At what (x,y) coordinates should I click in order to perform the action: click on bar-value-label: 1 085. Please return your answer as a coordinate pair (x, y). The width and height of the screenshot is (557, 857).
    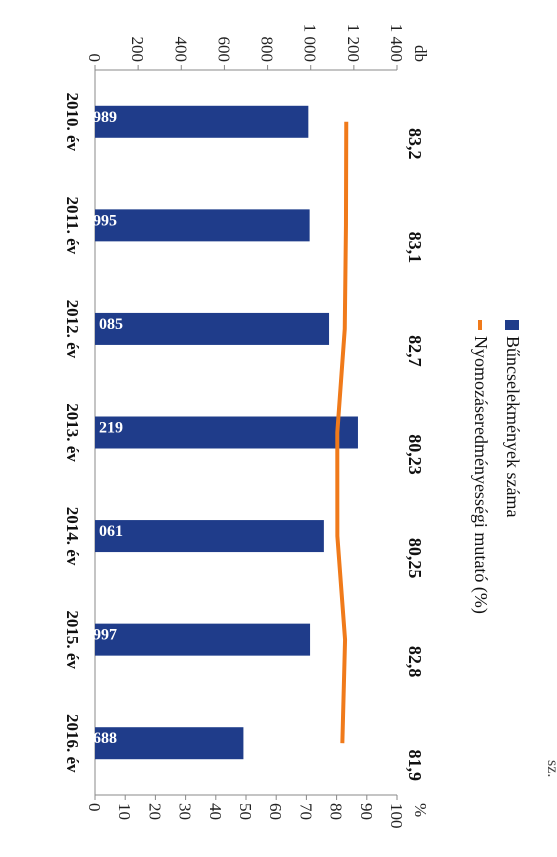
    Looking at the image, I should click on (105, 324).